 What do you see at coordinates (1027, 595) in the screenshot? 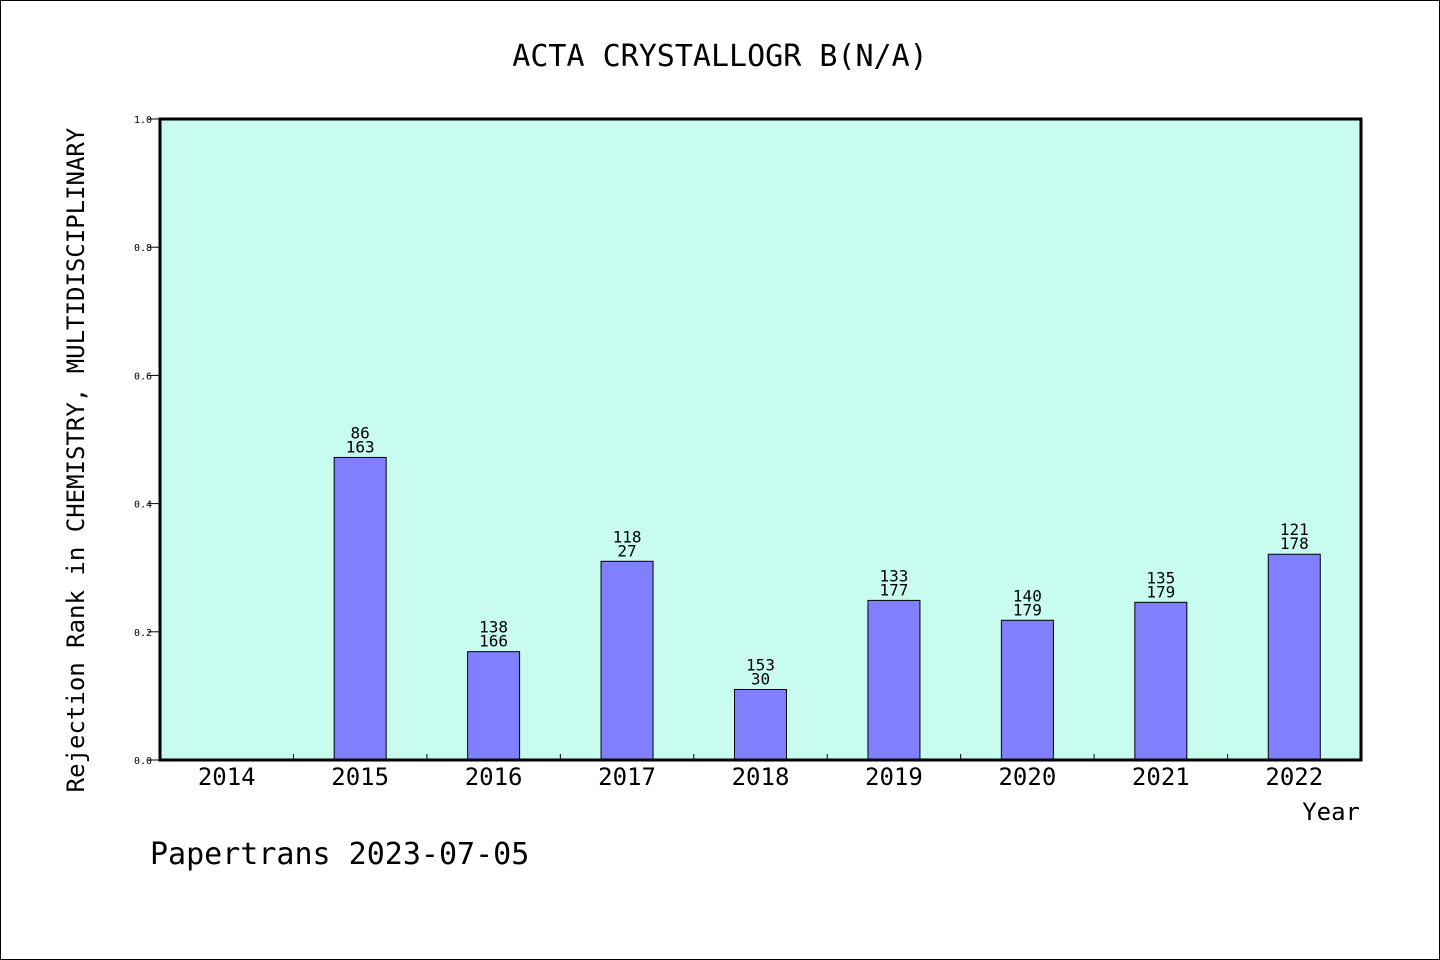
I see `bar-label-top: 140` at bounding box center [1027, 595].